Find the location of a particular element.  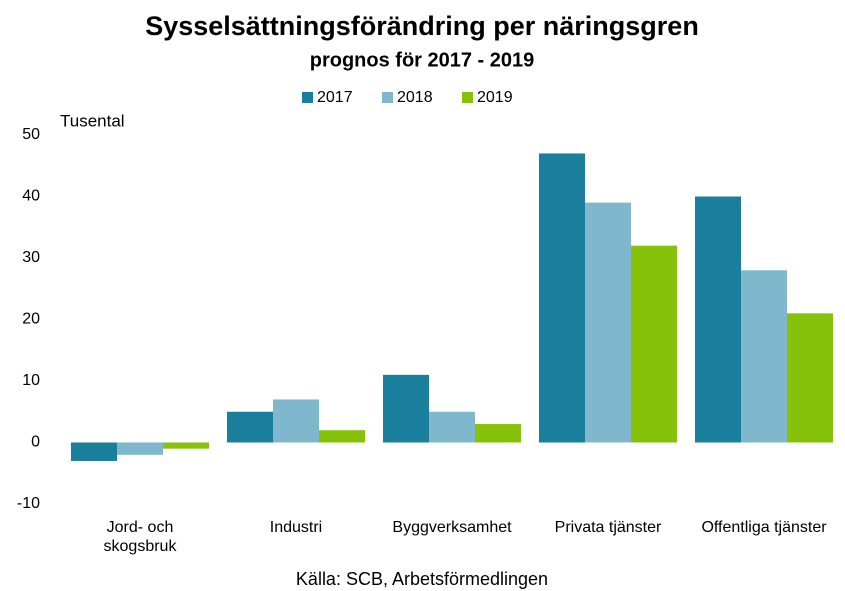

y-tick-label: -10 is located at coordinates (28, 503).